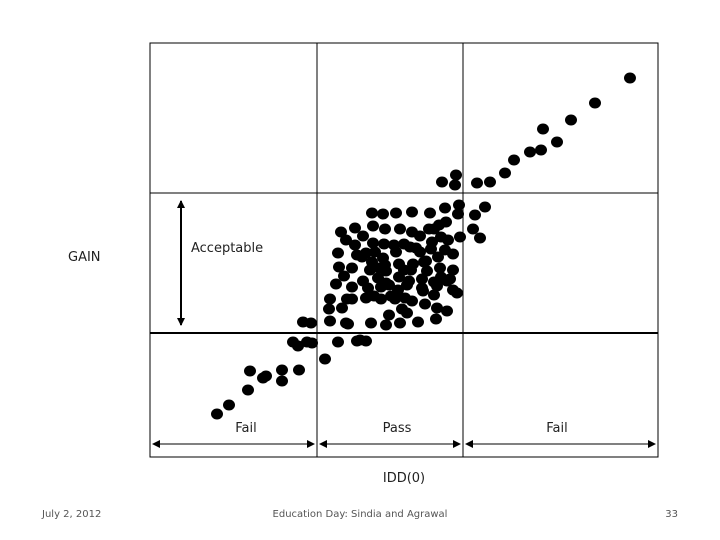 This screenshot has width=720, height=540. What do you see at coordinates (556, 428) in the screenshot?
I see `band-label-fail-right: Fail` at bounding box center [556, 428].